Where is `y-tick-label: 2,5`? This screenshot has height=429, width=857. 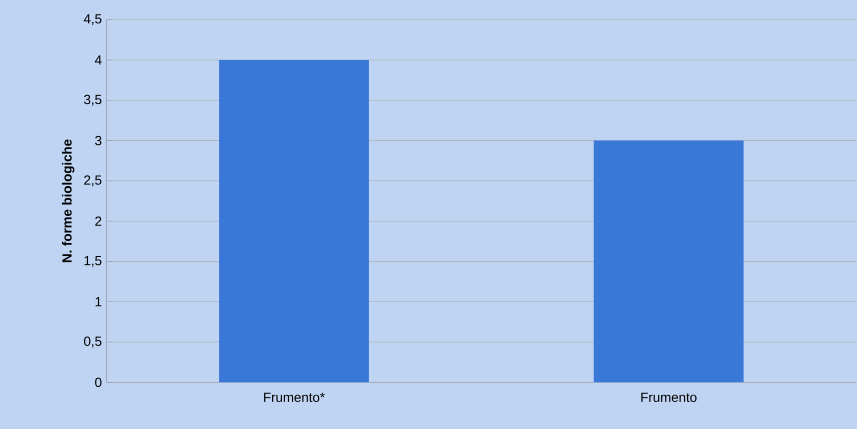 y-tick-label: 2,5 is located at coordinates (93, 180).